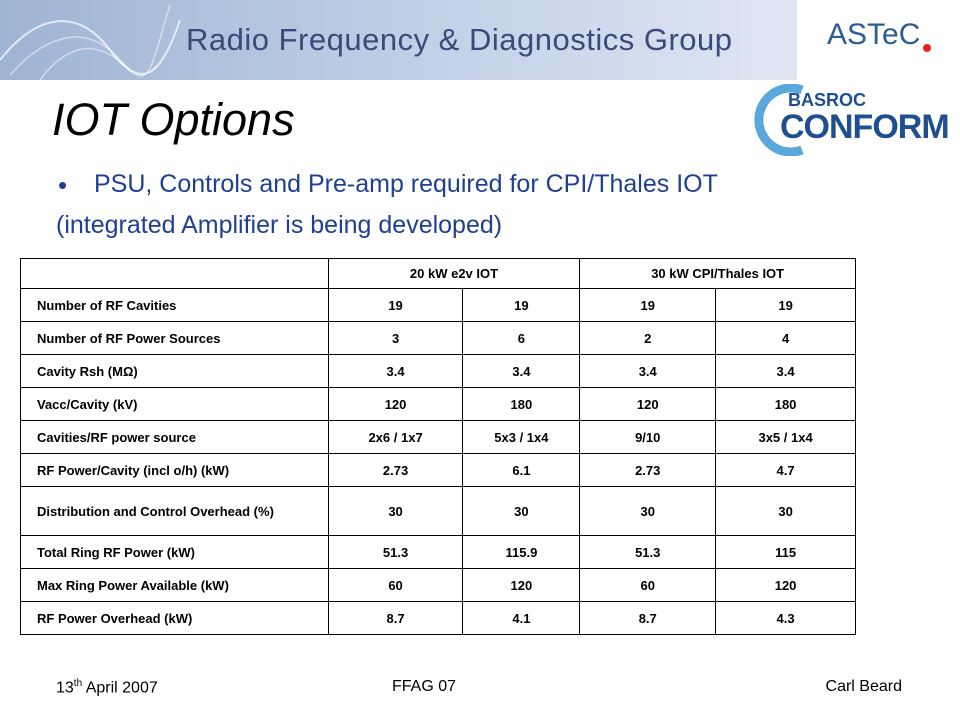 The height and width of the screenshot is (720, 960). I want to click on table-row: Number of RF Power Sources 3 6 2 4, so click(438, 338).